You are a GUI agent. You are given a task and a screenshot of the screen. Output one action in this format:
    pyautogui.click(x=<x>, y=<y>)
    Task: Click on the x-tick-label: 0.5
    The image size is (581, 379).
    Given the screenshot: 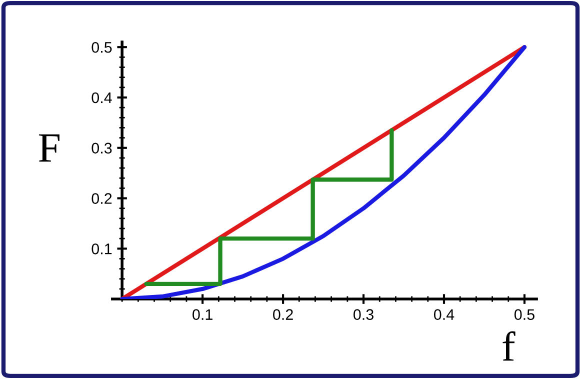 What is the action you would take?
    pyautogui.click(x=524, y=314)
    